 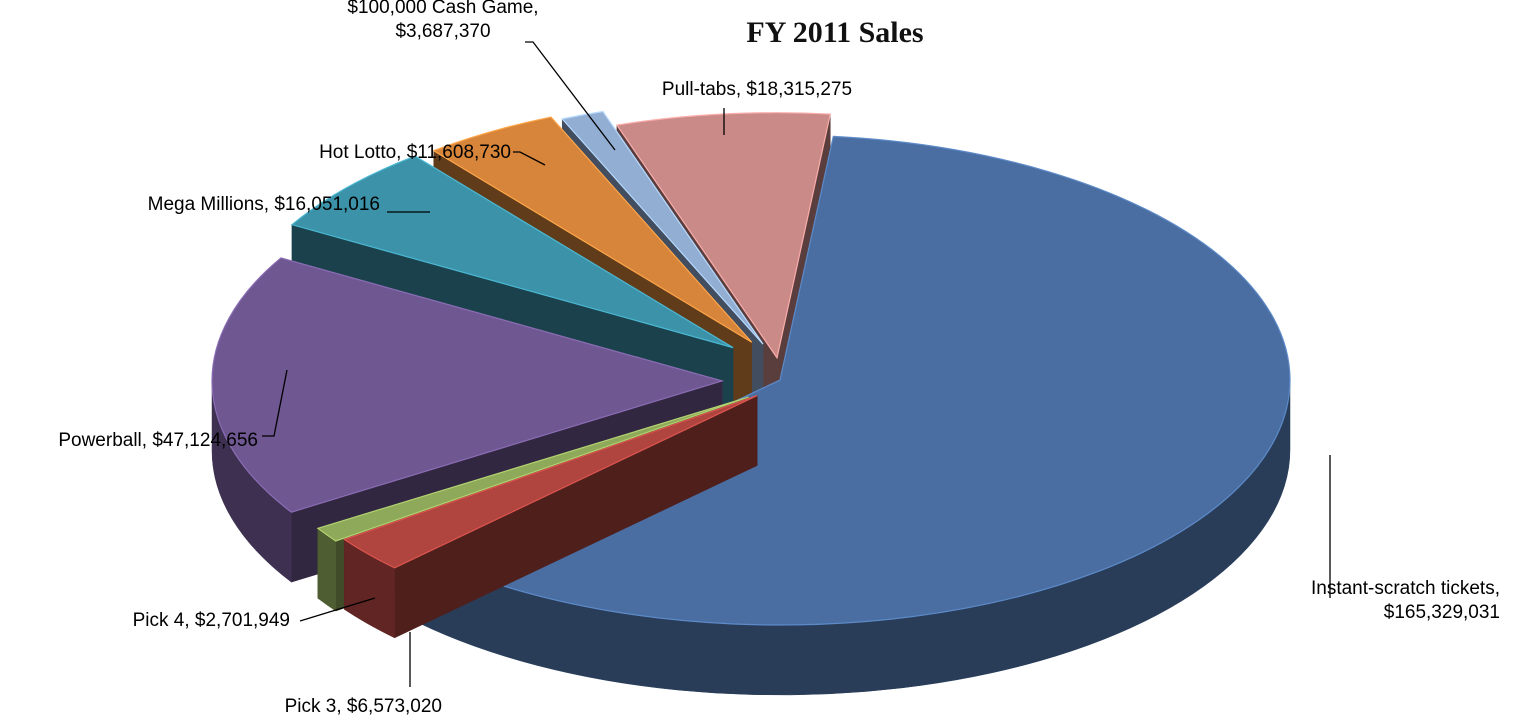 What do you see at coordinates (1442, 612) in the screenshot?
I see `data-label-instant-scratch-tickets-2: $165,329,031` at bounding box center [1442, 612].